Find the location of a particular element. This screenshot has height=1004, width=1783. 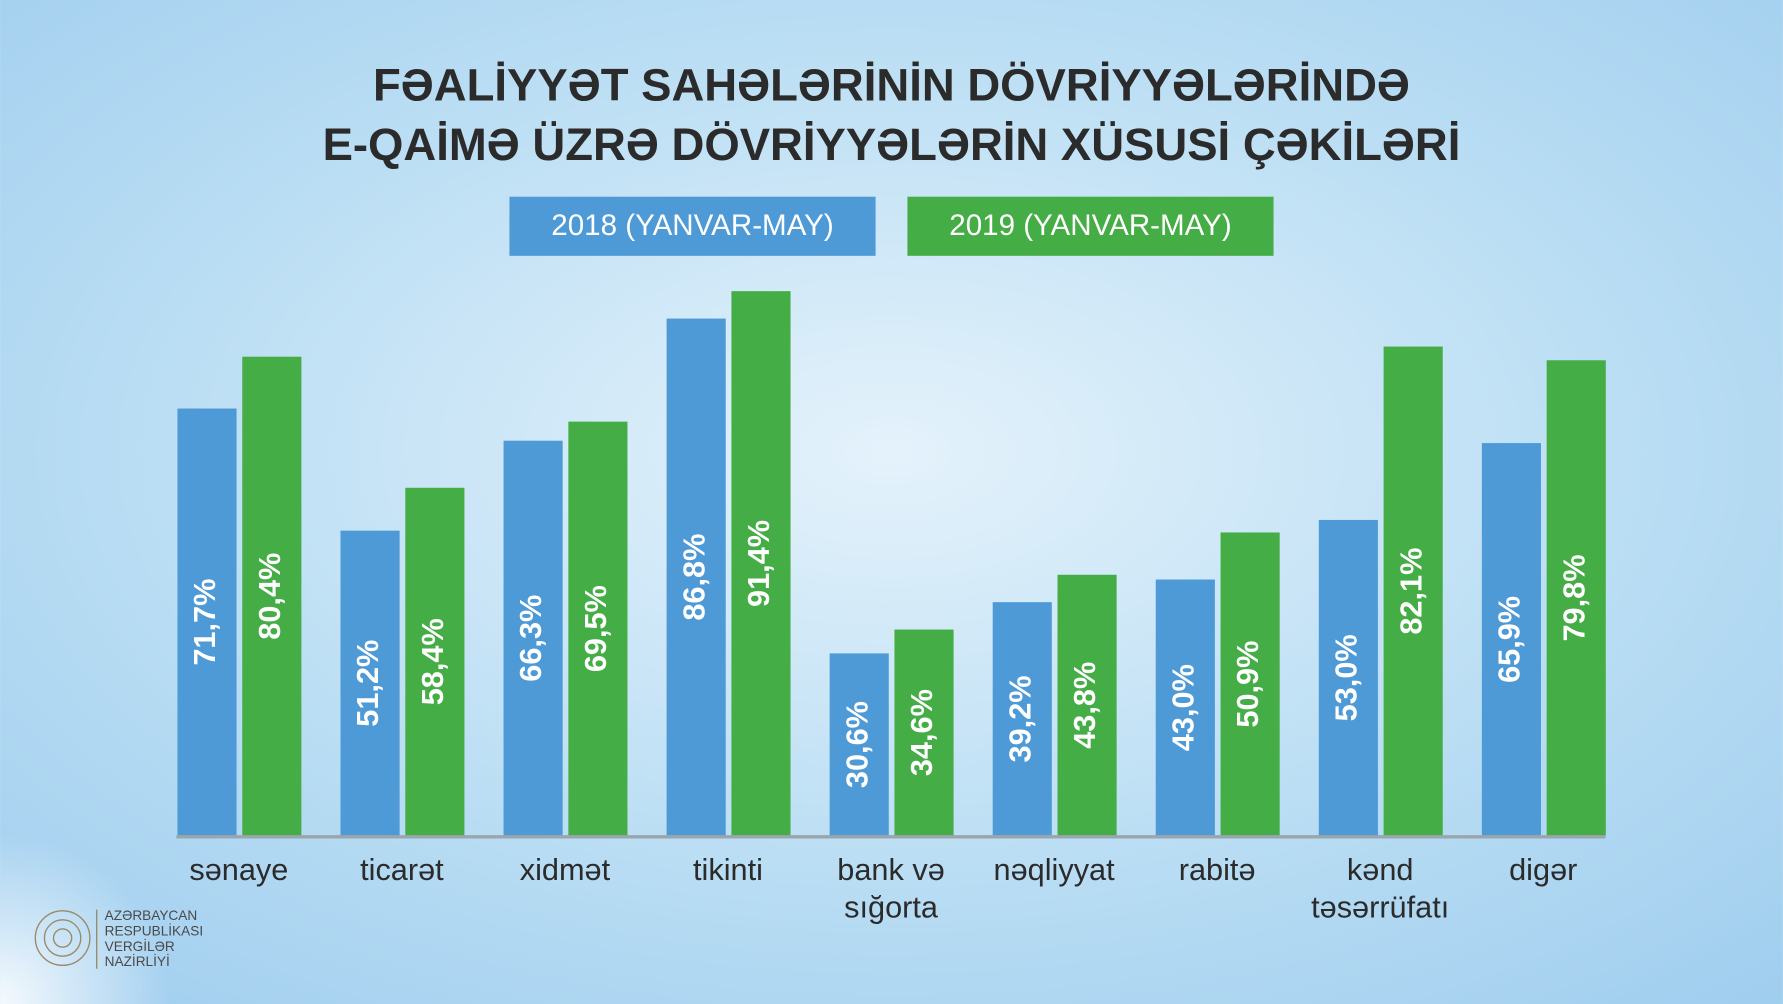

value-label: 43,0% is located at coordinates (1182, 707).